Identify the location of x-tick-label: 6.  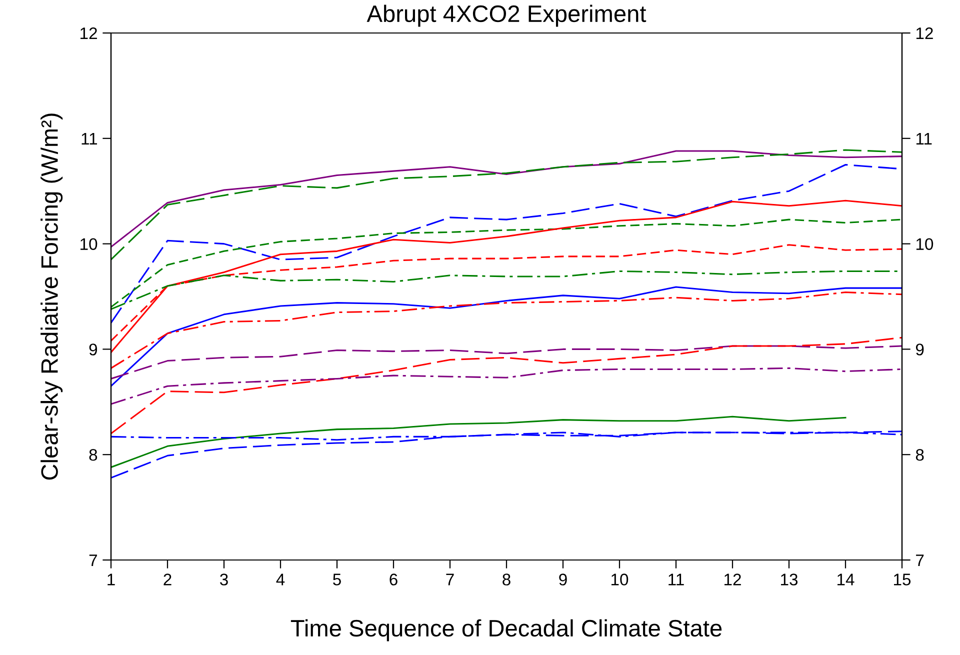
(394, 580).